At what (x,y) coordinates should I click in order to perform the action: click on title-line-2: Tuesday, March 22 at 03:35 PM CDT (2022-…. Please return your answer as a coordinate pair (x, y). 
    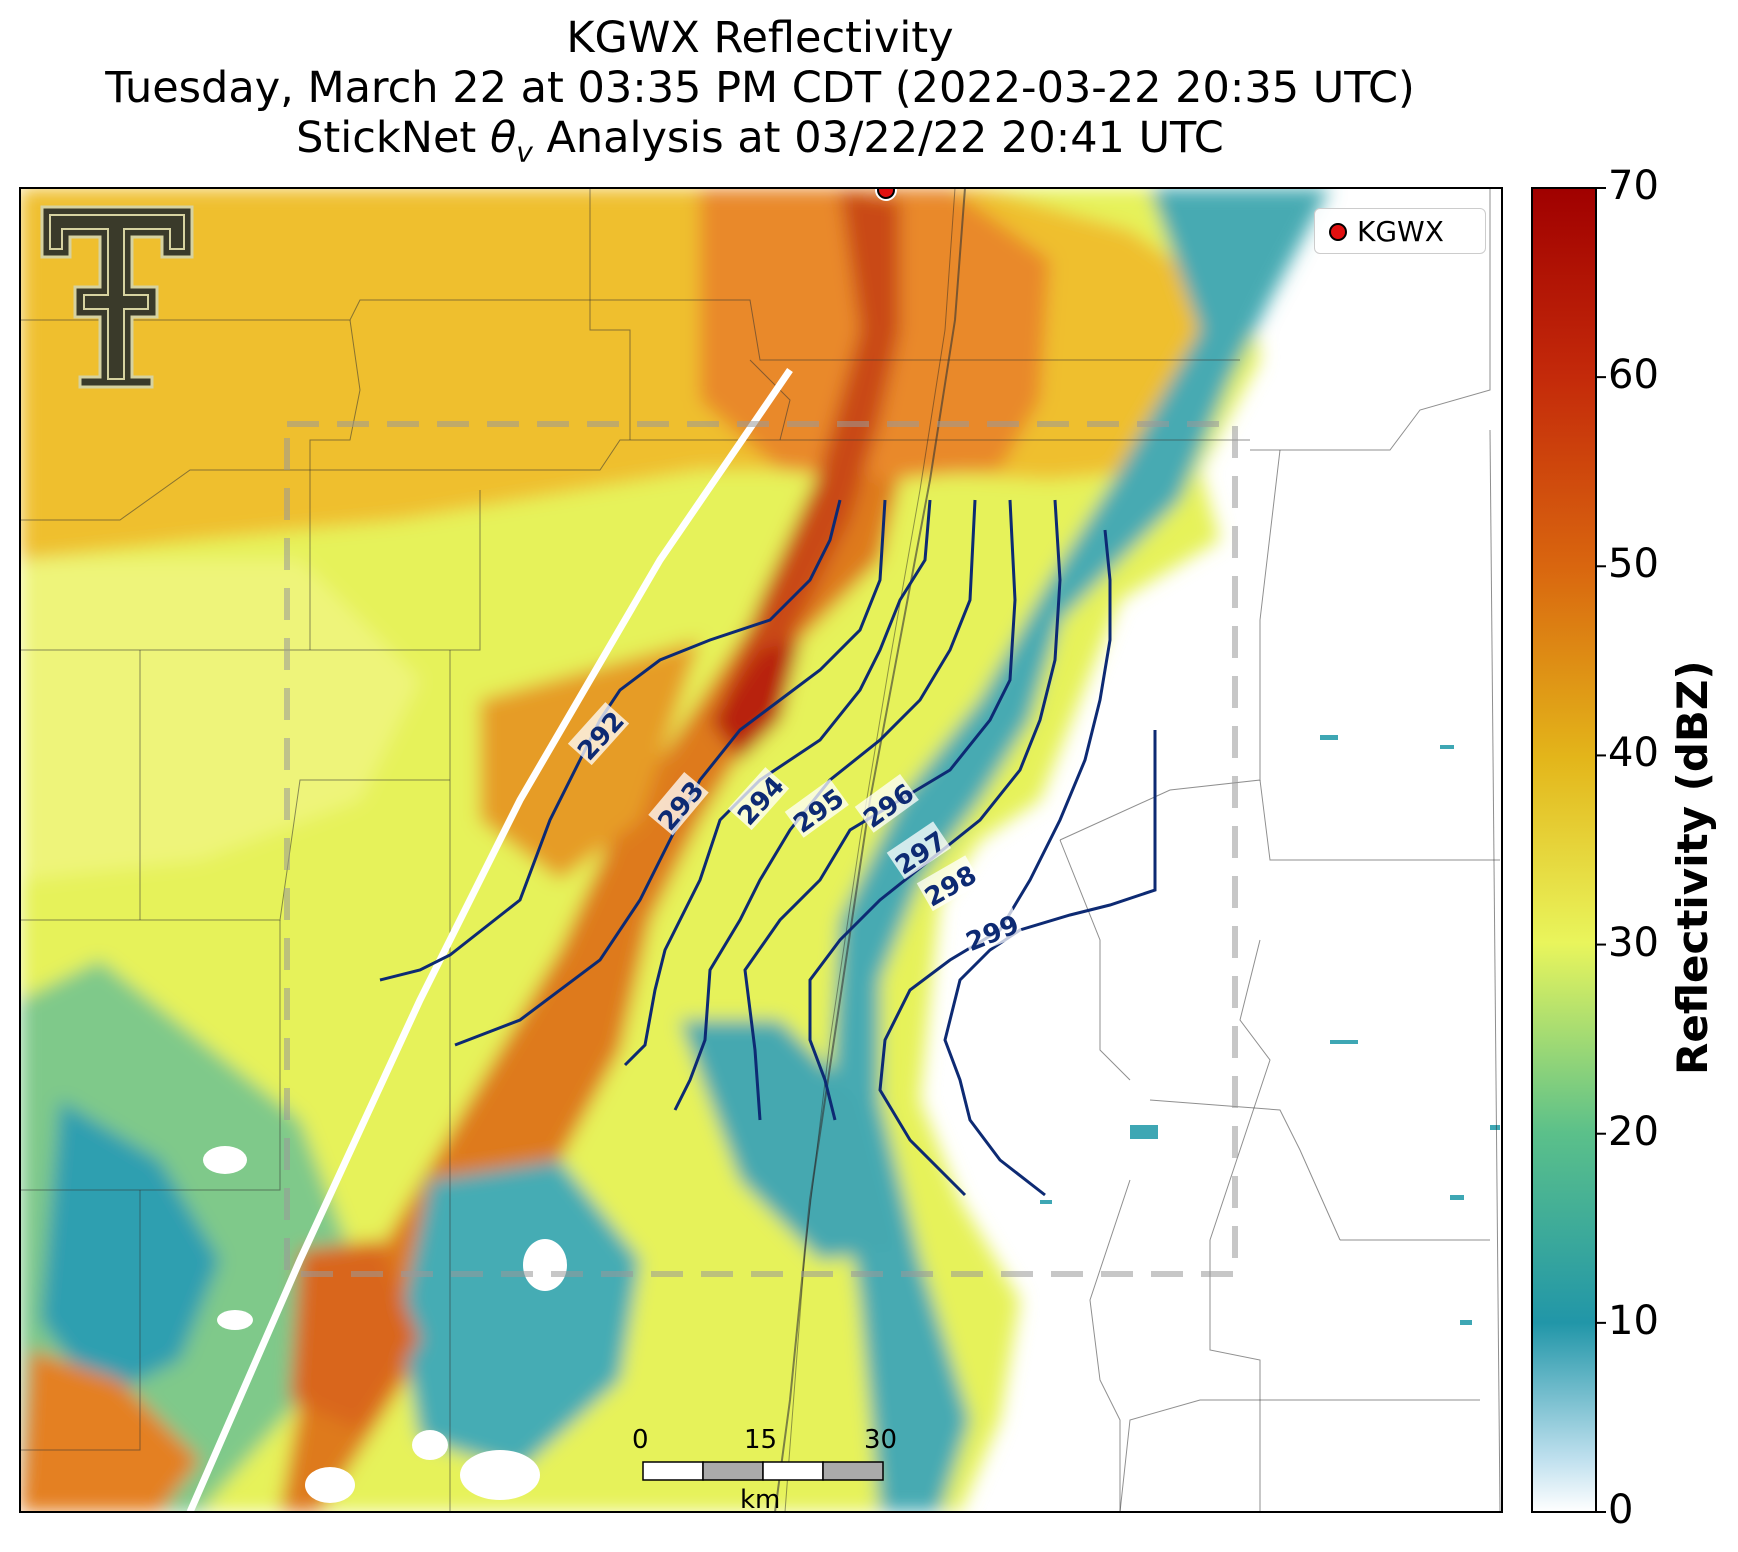
    Looking at the image, I should click on (760, 88).